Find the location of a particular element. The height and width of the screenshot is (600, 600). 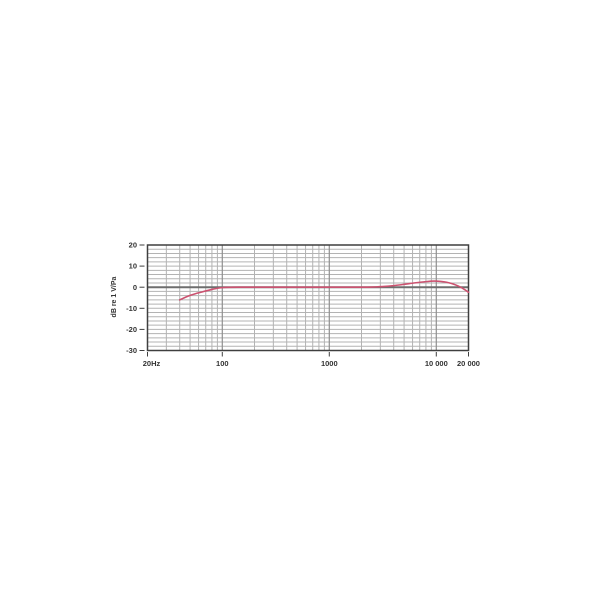

x-tick-label: 20Hz is located at coordinates (152, 363).